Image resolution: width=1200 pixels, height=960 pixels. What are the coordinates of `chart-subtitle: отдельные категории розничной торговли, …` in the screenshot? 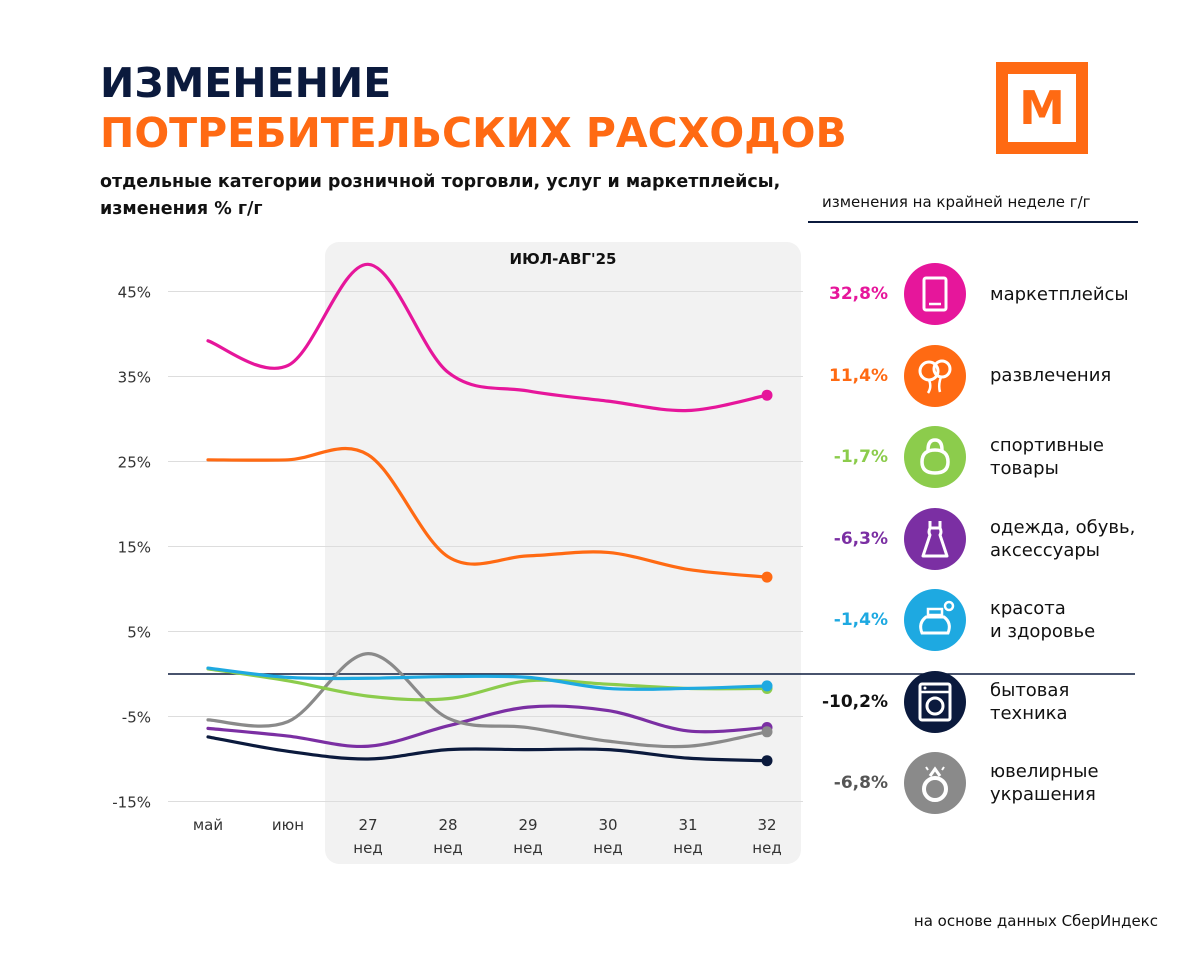 It's located at (460, 196).